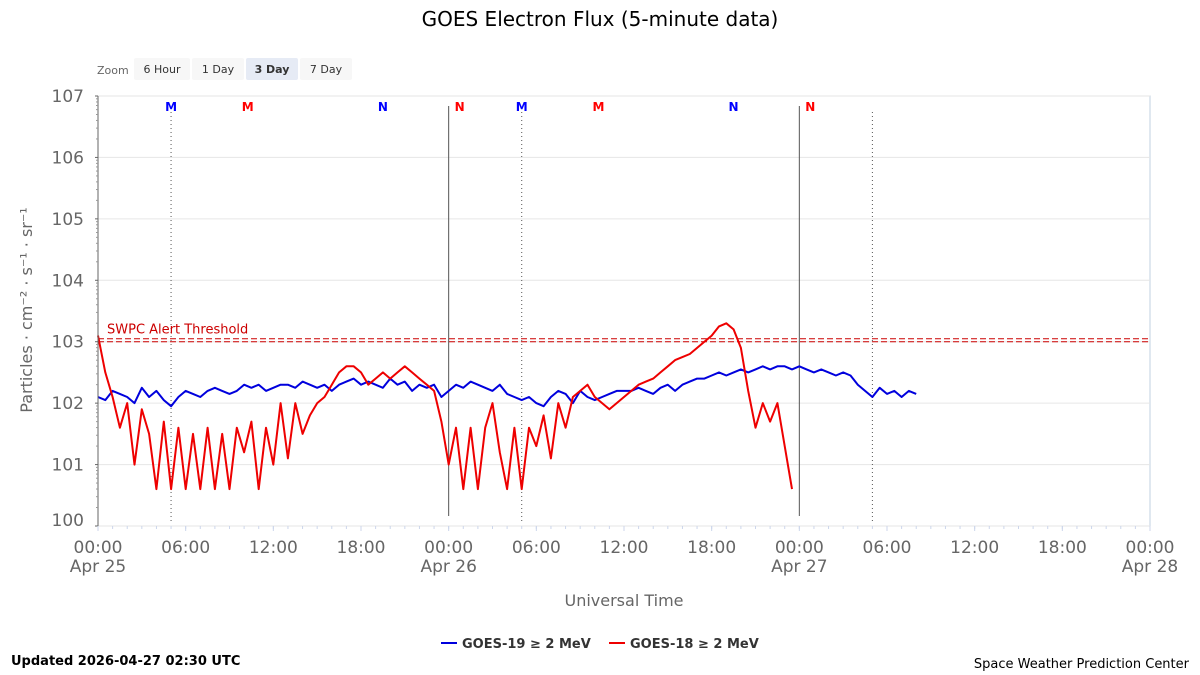  Describe the element at coordinates (126, 661) in the screenshot. I see `updated-timestamp: Updated 2026-04-27 02:30 UTC` at that location.